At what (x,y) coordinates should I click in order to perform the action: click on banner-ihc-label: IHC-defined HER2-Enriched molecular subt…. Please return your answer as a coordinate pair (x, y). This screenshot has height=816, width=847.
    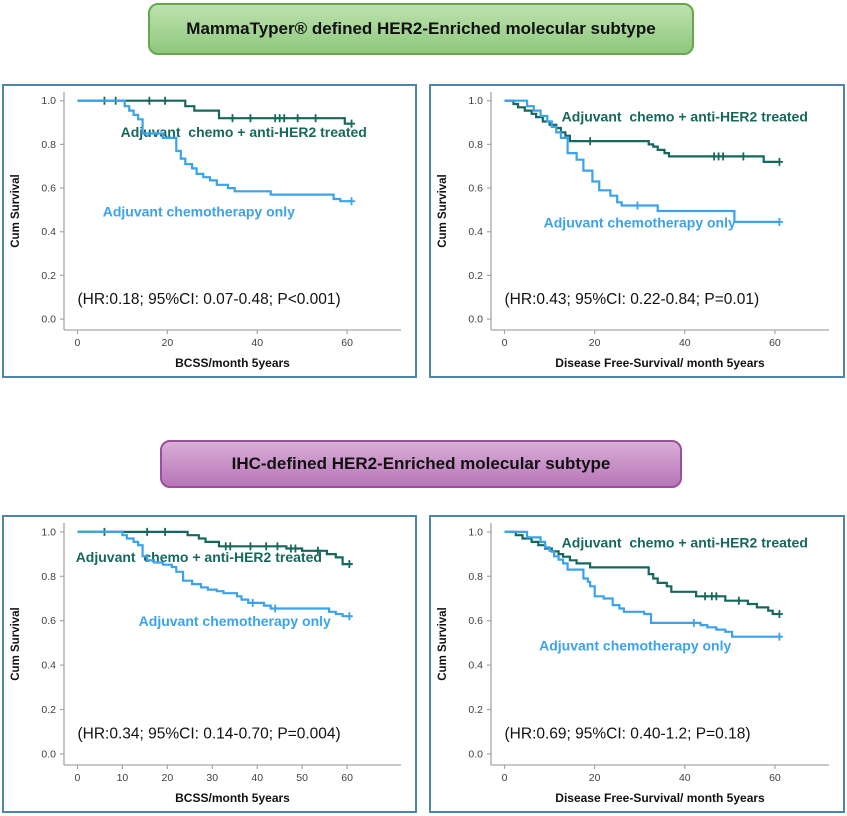
    Looking at the image, I should click on (421, 463).